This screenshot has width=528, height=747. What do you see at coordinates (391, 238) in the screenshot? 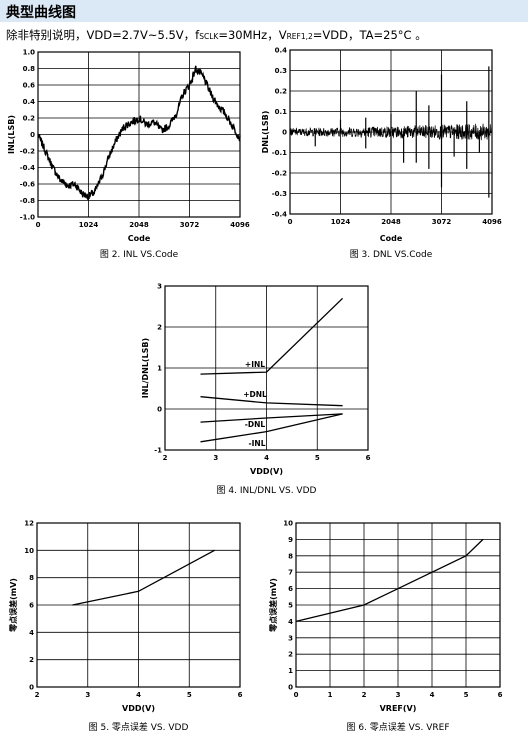
I see `x-axis-label: Code` at bounding box center [391, 238].